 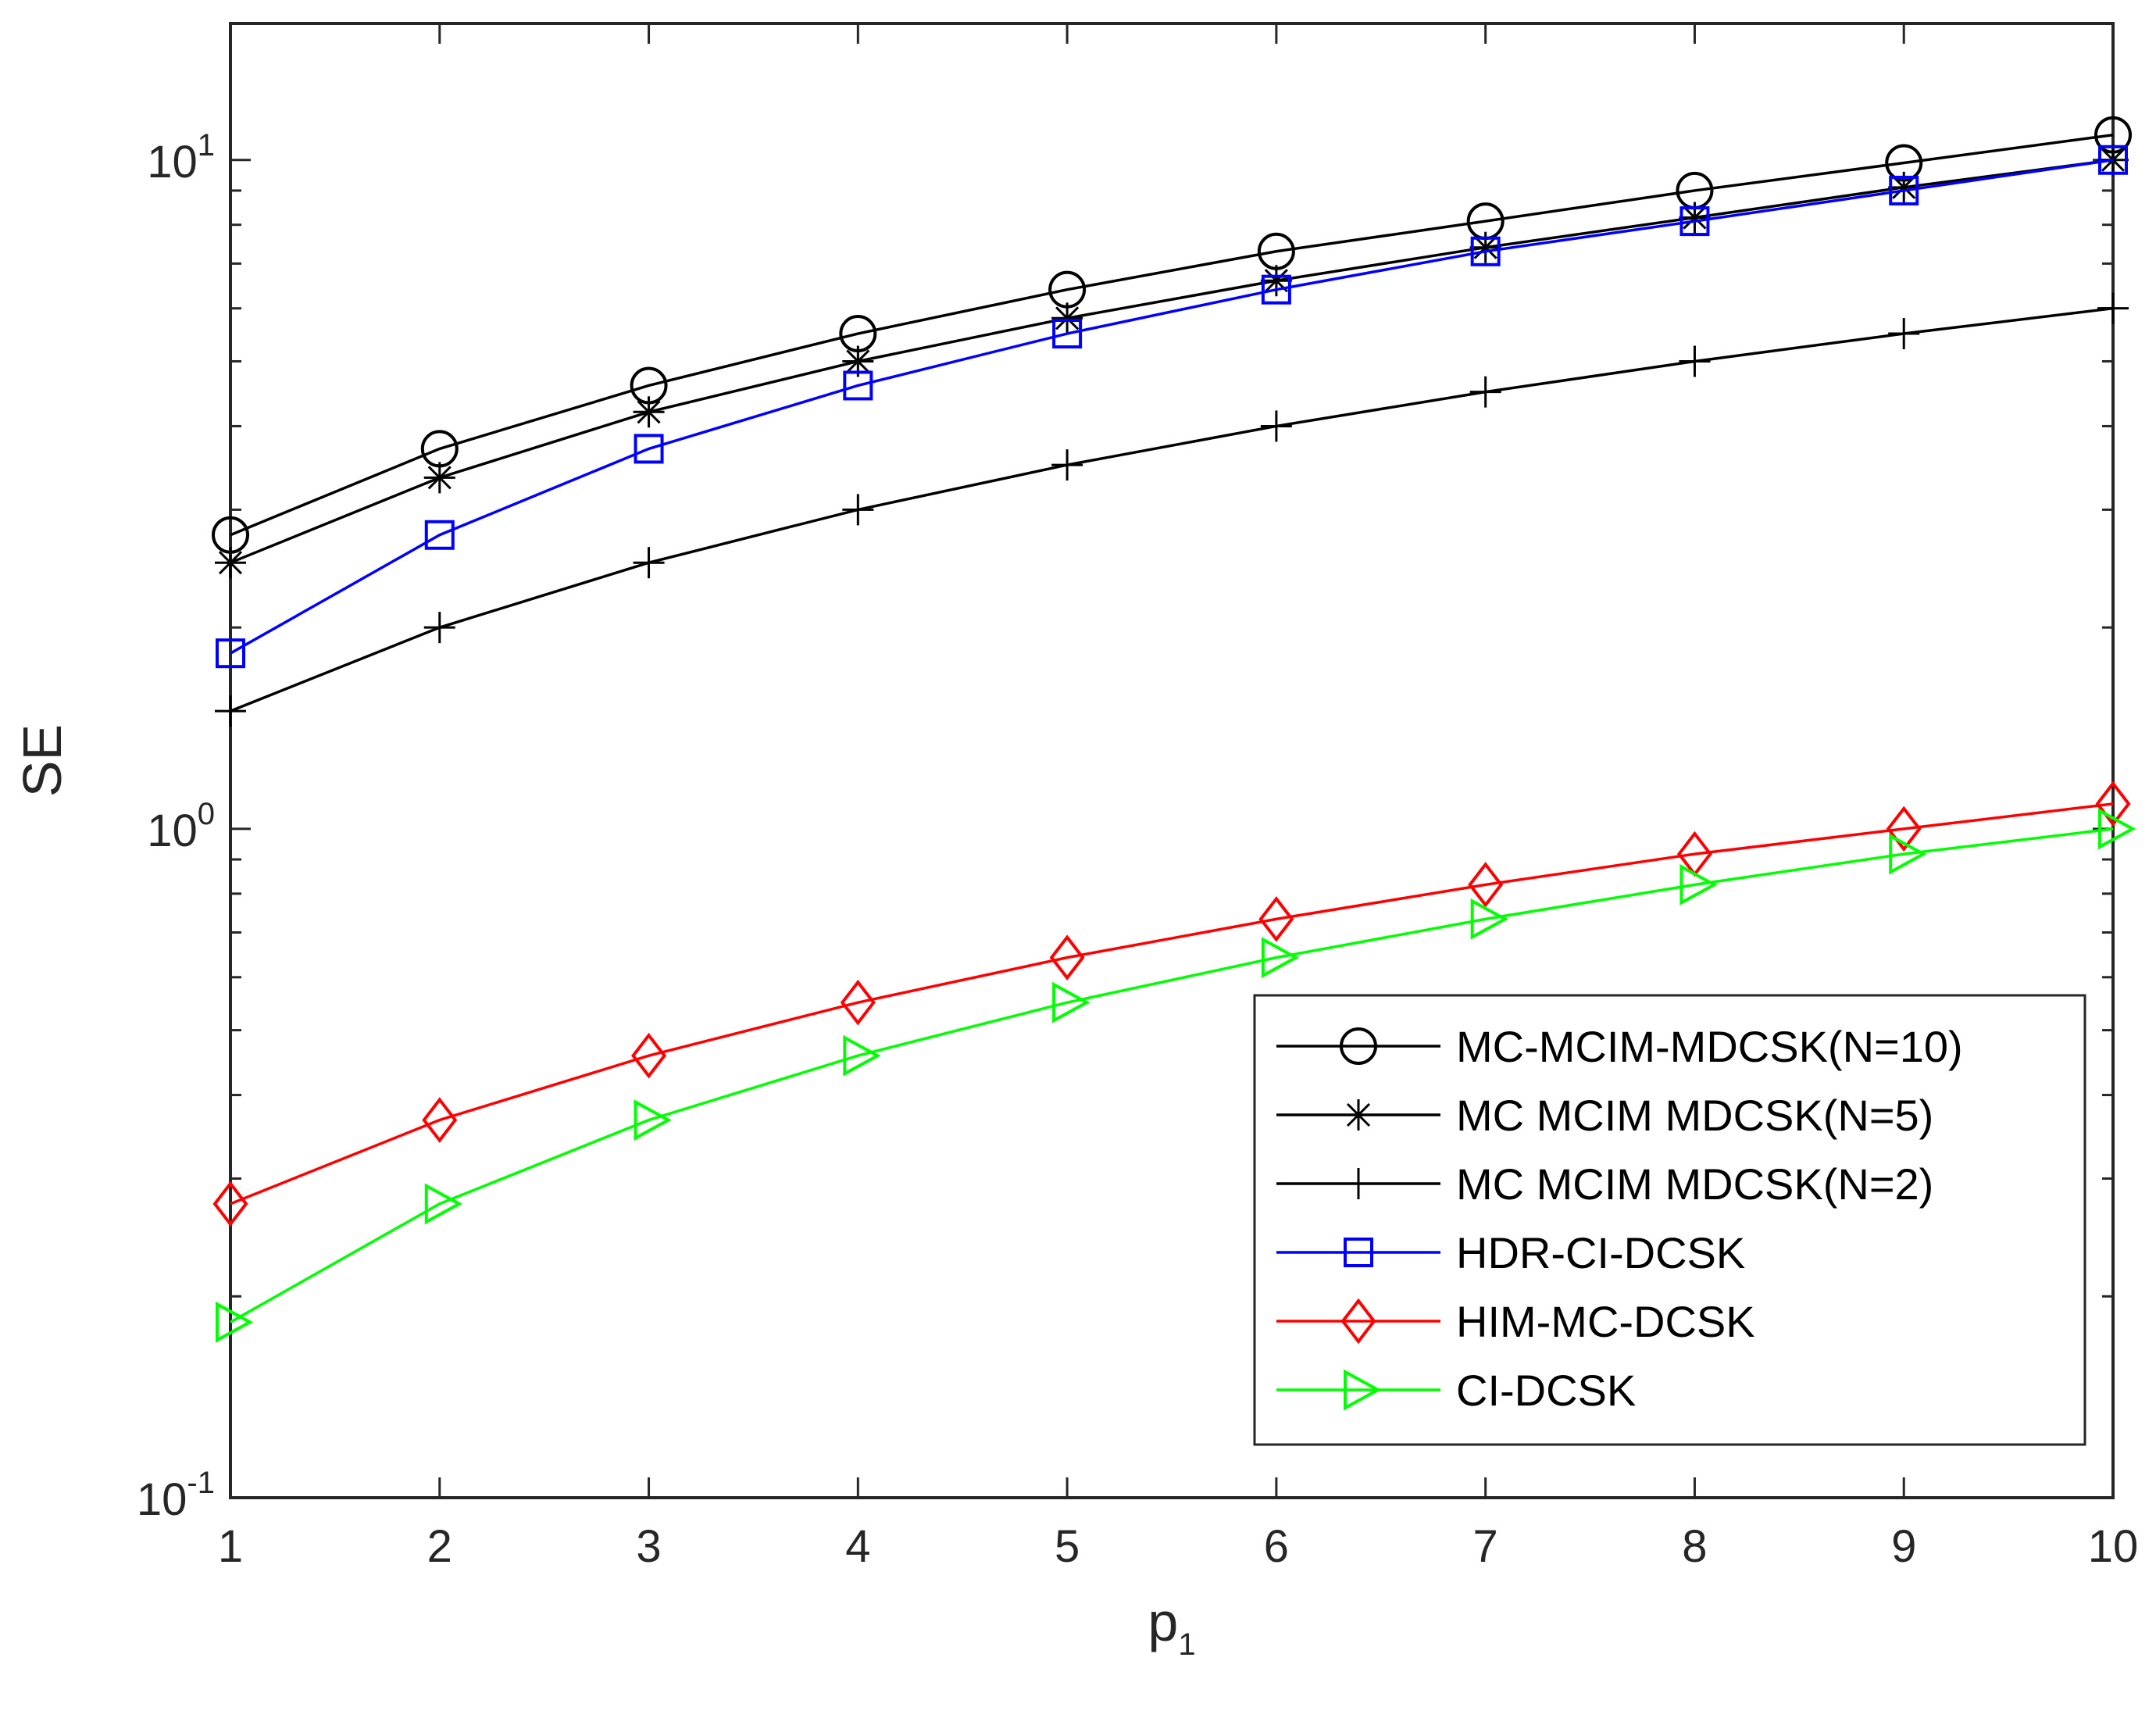 What do you see at coordinates (230, 1546) in the screenshot?
I see `x-tick-label: 1` at bounding box center [230, 1546].